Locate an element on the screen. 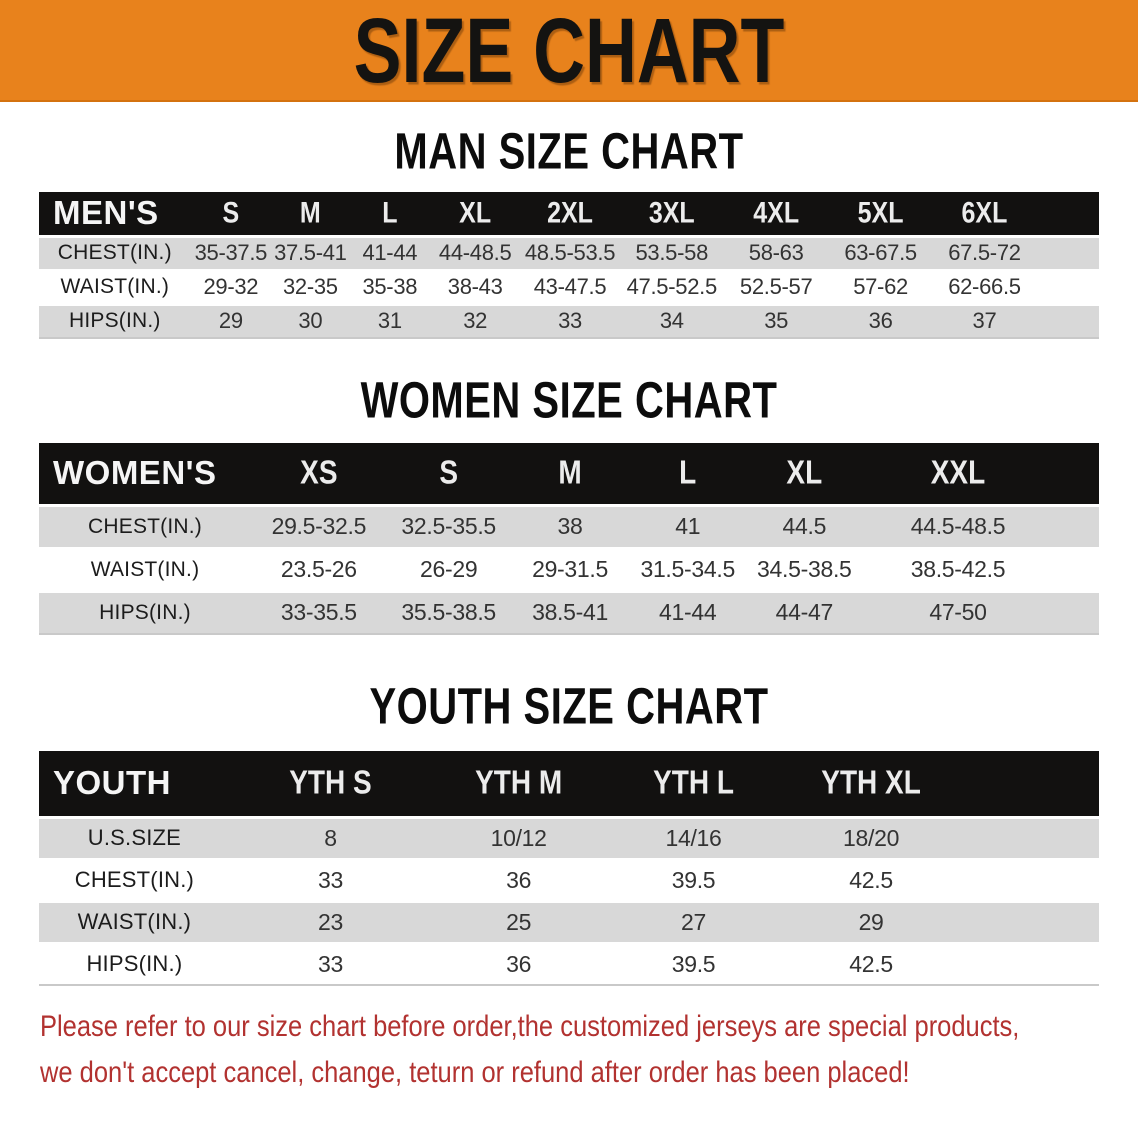  size-column-header: 4XL is located at coordinates (776, 214).